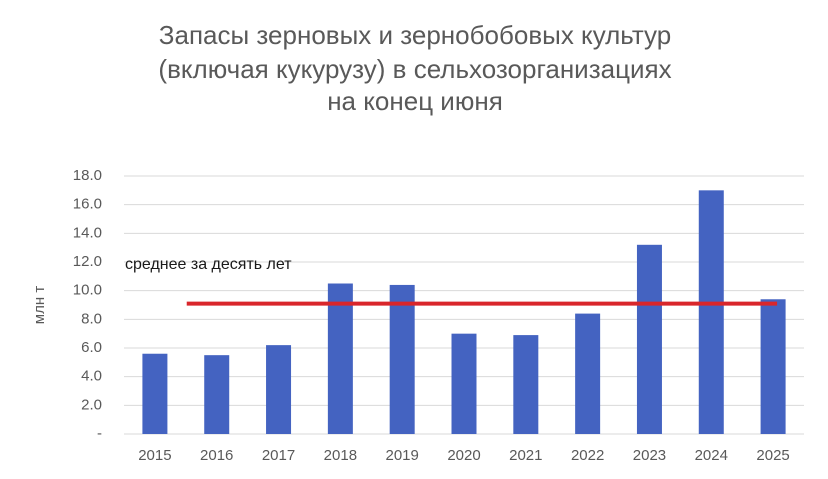 The width and height of the screenshot is (828, 479). I want to click on x-tick-label: 2018, so click(340, 455).